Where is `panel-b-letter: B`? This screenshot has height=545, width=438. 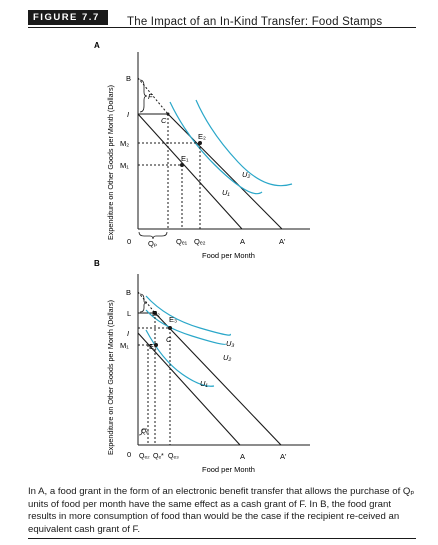
panel-b-letter: B is located at coordinates (97, 263).